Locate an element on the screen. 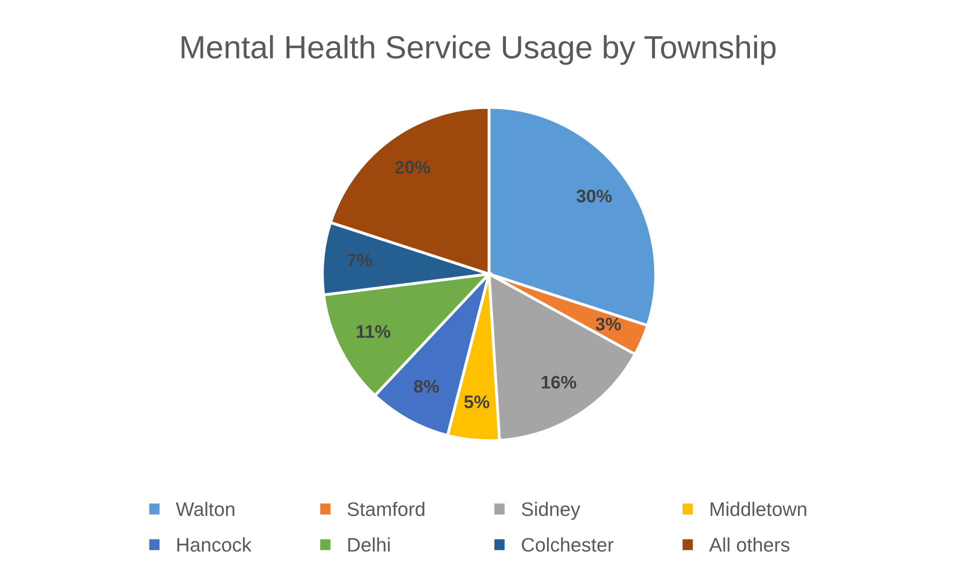 The width and height of the screenshot is (956, 575). data-label: 30% is located at coordinates (594, 196).